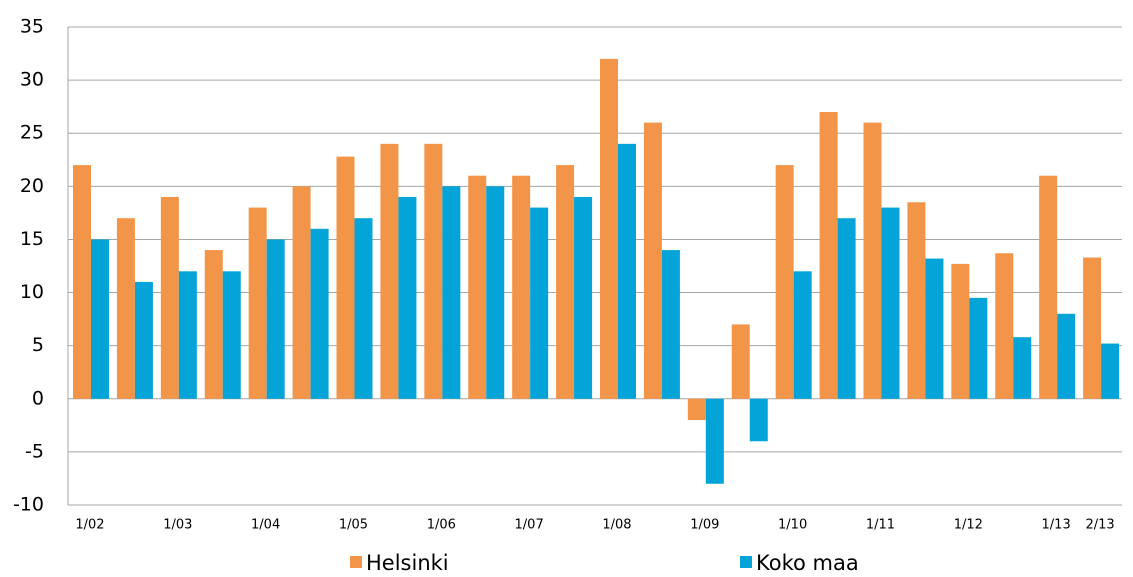  Describe the element at coordinates (34, 451) in the screenshot. I see `y-tick-label: -5` at that location.